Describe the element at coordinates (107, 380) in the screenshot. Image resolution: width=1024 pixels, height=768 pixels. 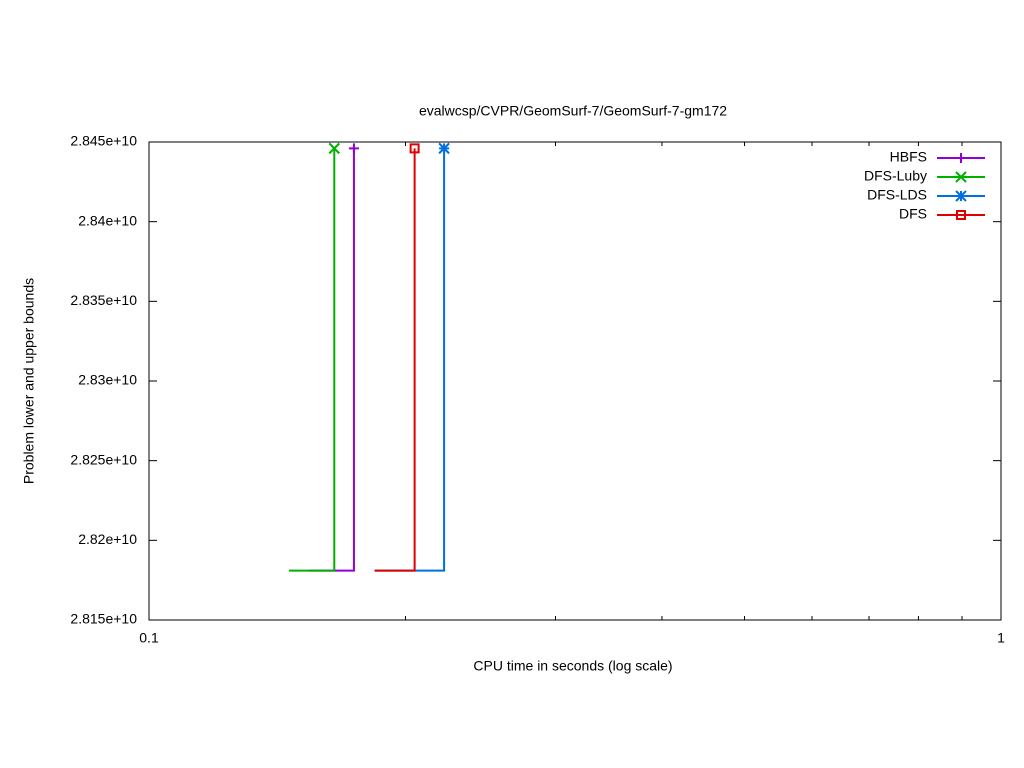
I see `y-tick-label: 2.83e+10` at that location.